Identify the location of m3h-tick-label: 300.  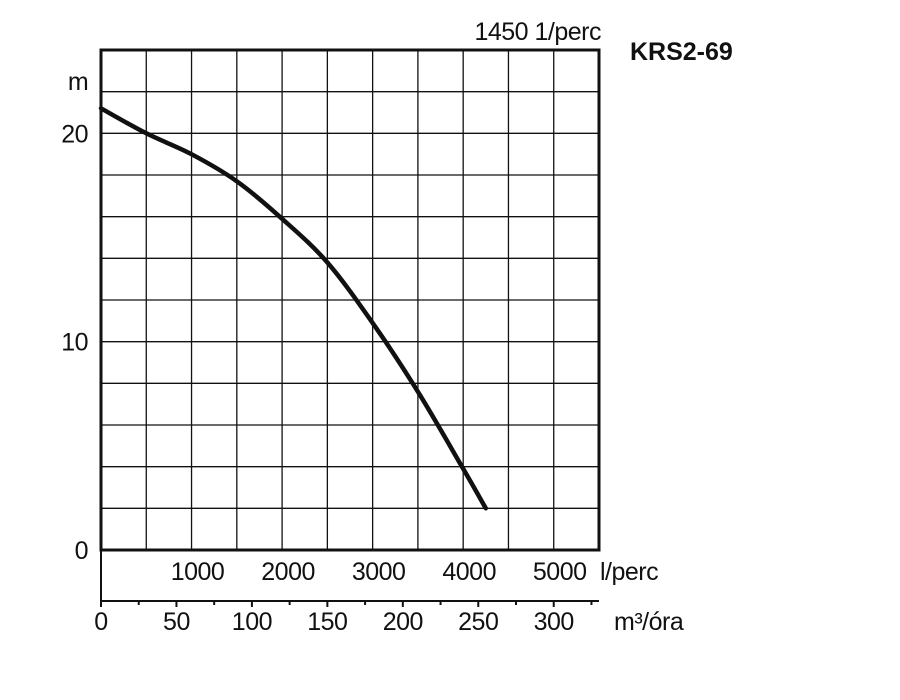
(554, 622).